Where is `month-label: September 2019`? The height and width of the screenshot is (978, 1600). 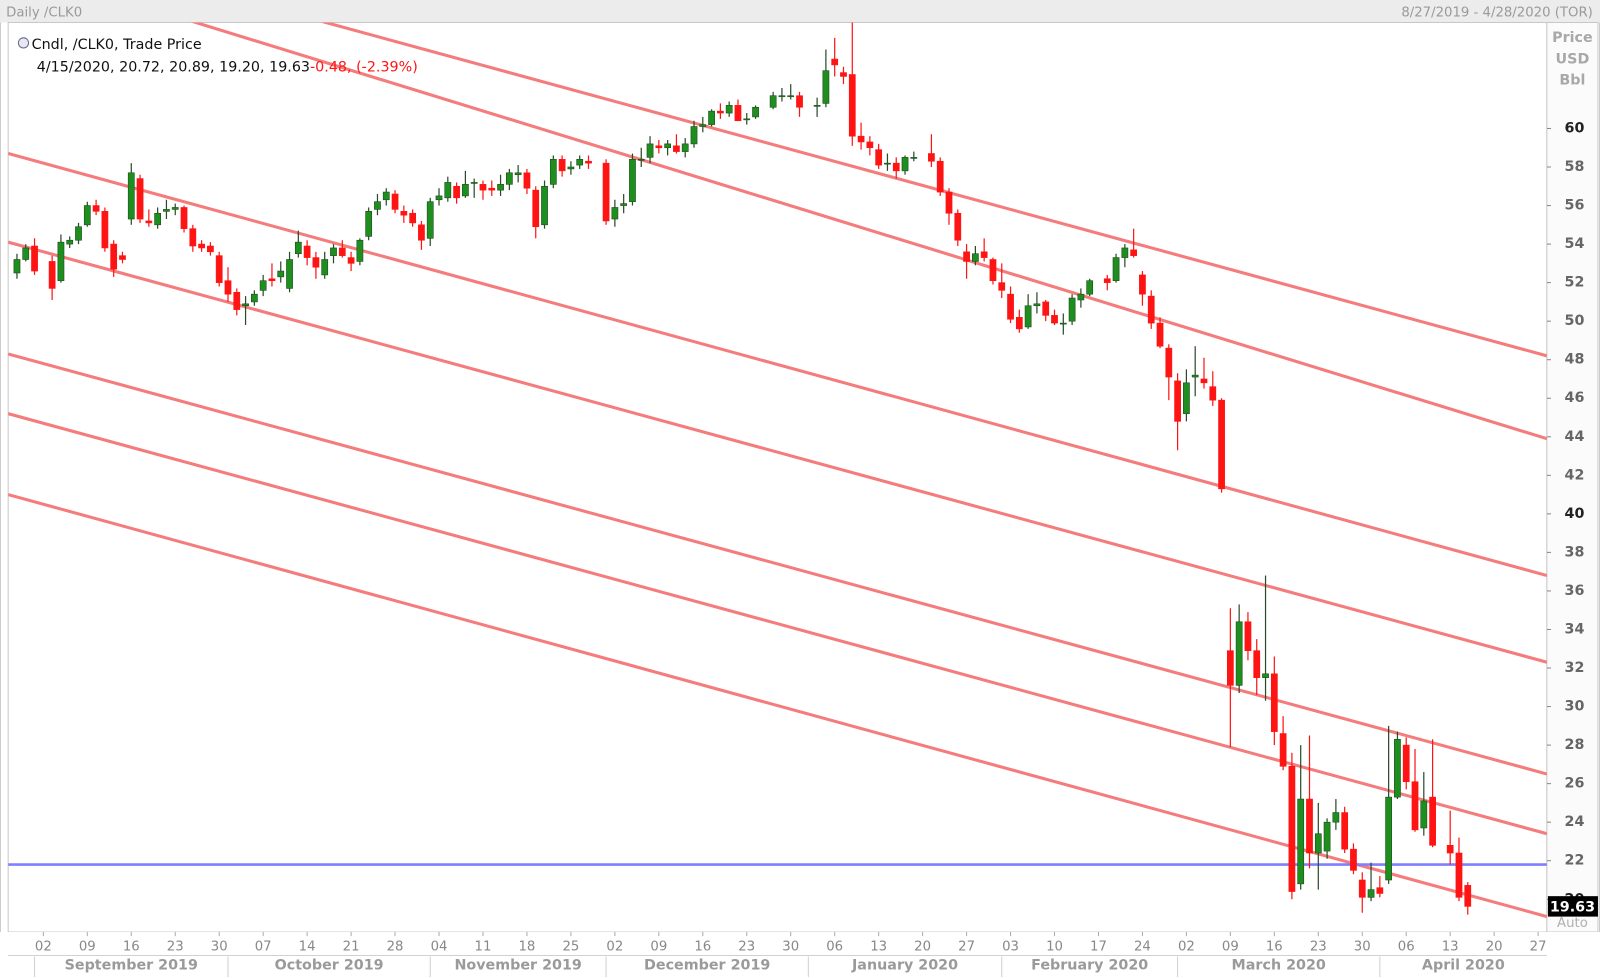
month-label: September 2019 is located at coordinates (131, 966).